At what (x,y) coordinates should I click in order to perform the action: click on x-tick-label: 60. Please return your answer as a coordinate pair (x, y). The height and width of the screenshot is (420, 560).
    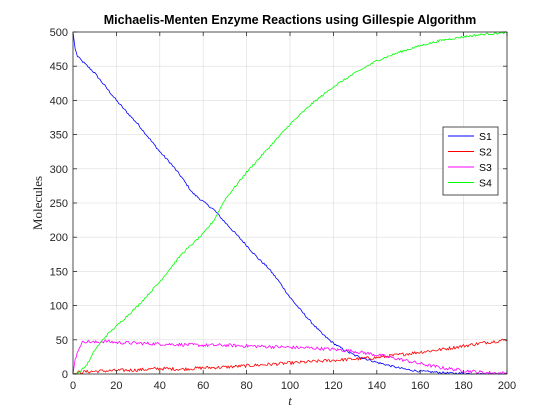
    Looking at the image, I should click on (203, 386).